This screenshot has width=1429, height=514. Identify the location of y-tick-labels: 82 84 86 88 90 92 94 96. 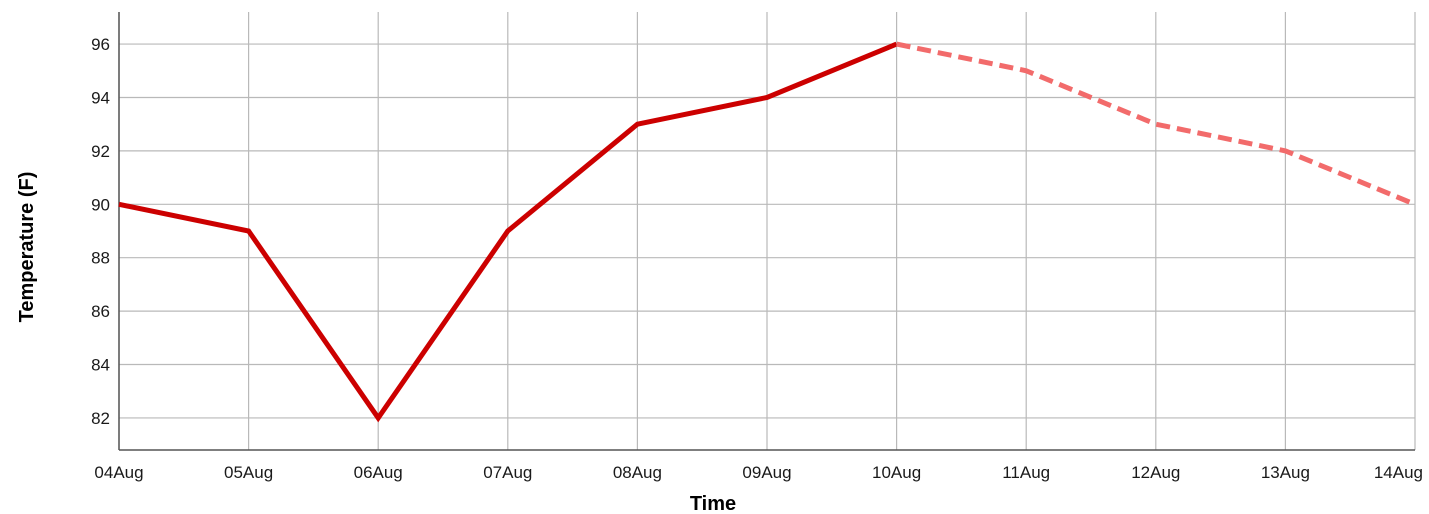
(100, 231).